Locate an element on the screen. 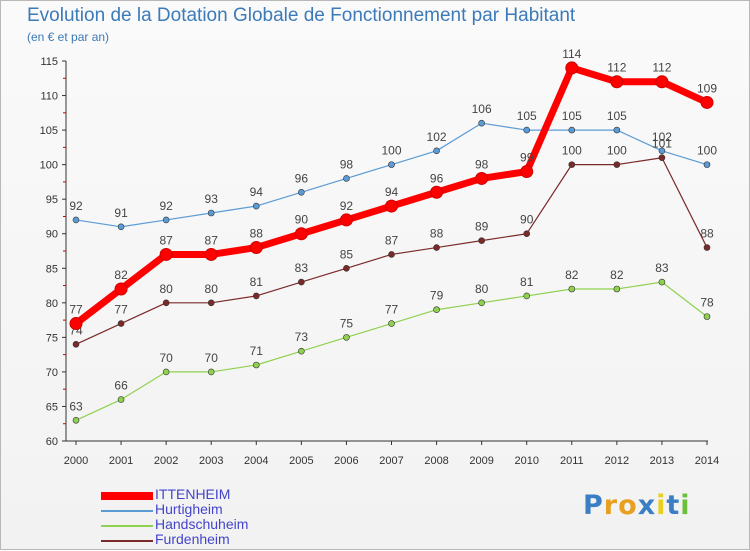  data-label: 66 is located at coordinates (121, 386).